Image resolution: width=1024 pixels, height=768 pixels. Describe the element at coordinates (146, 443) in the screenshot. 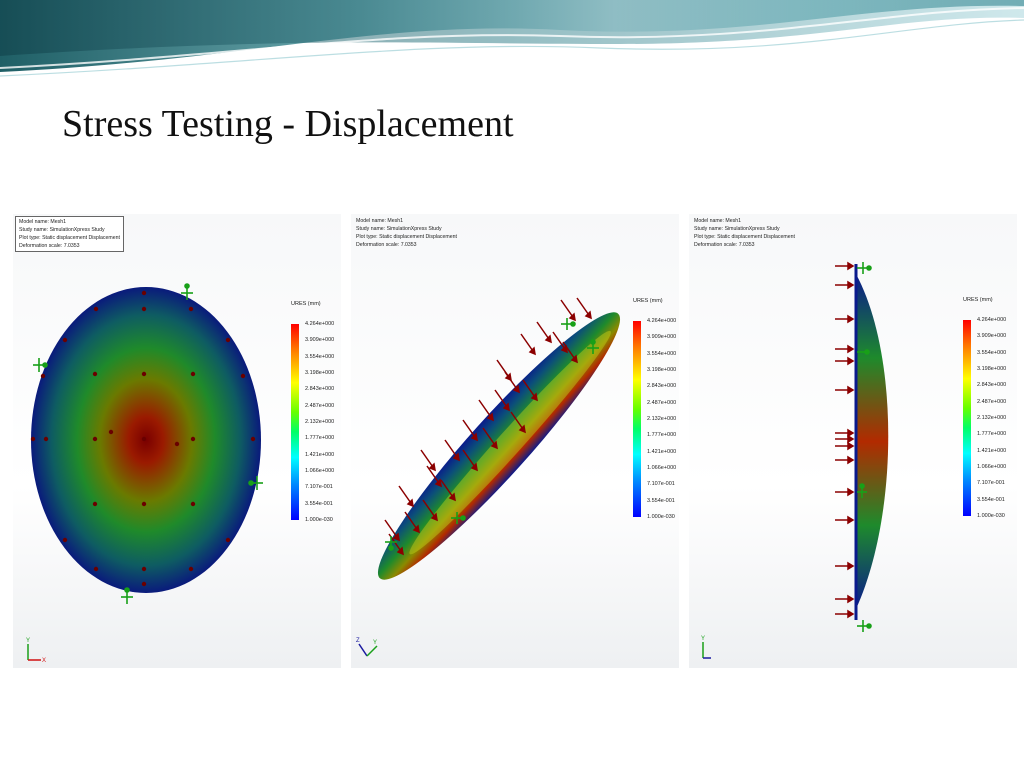

I see `displacement-model-front` at that location.